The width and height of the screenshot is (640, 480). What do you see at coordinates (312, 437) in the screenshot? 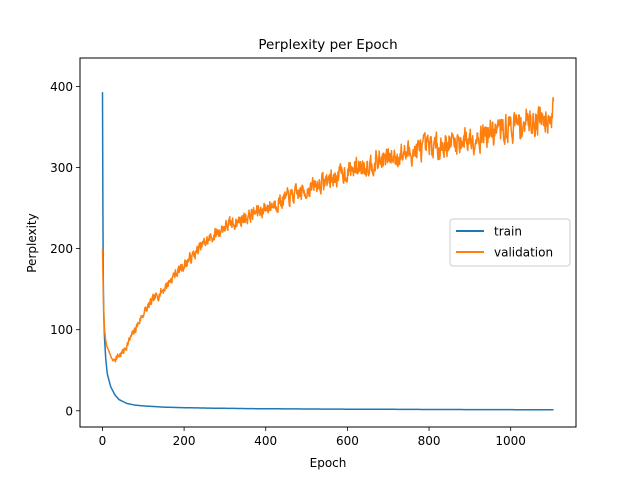
I see `x-axis: 0 200 400 600 800 1000` at bounding box center [312, 437].